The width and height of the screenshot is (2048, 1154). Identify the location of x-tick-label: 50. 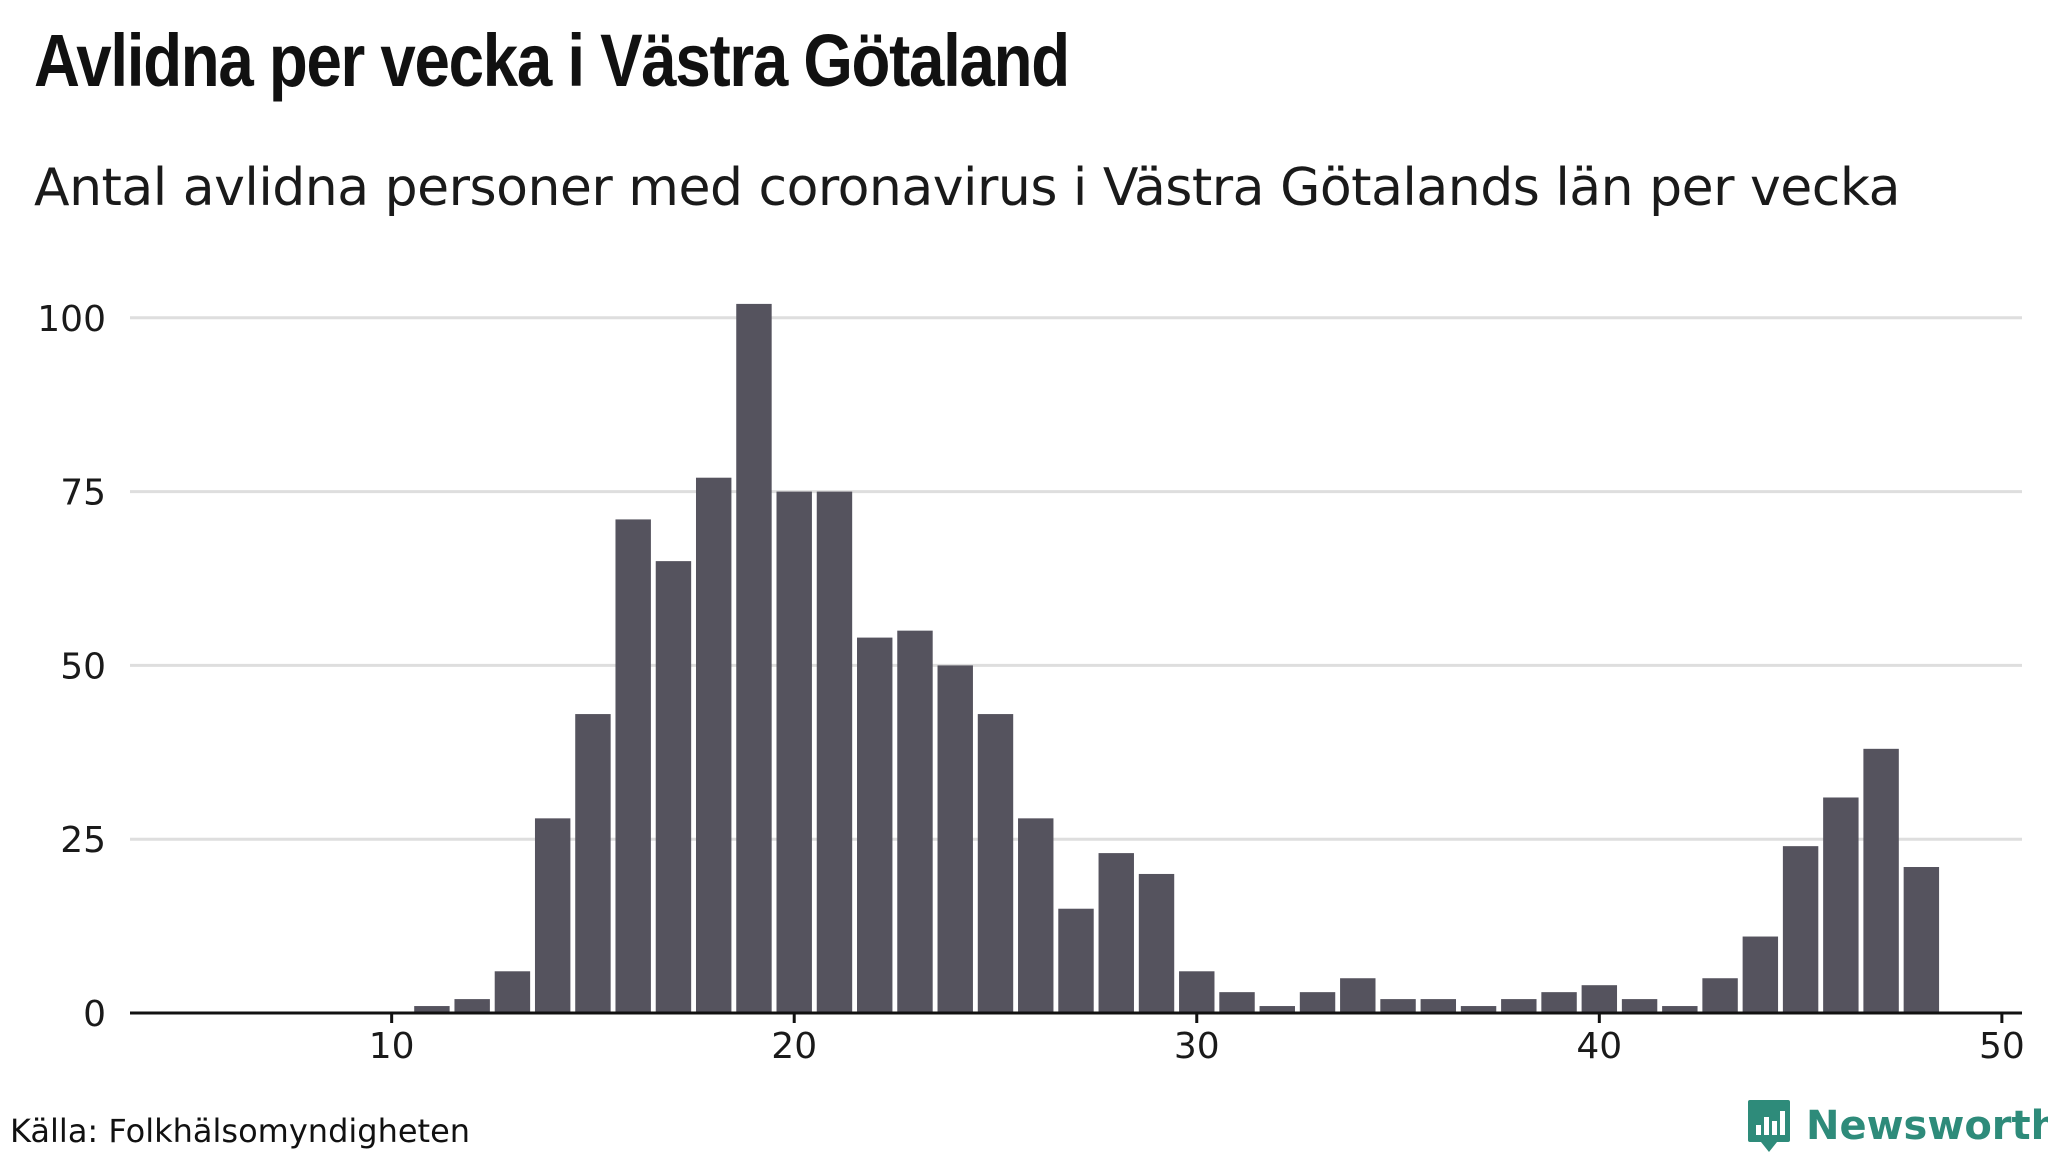
(2002, 1046).